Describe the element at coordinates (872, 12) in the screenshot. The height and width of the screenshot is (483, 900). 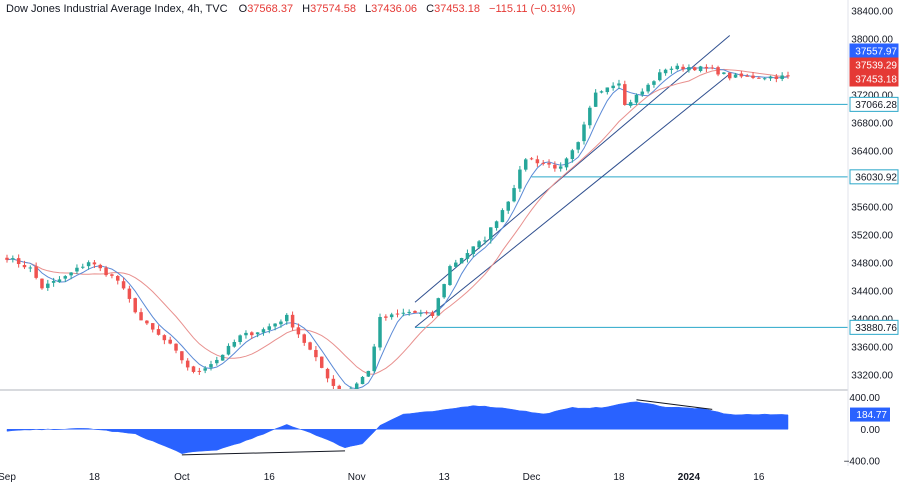
I see `price-tick-label: 38400.00` at that location.